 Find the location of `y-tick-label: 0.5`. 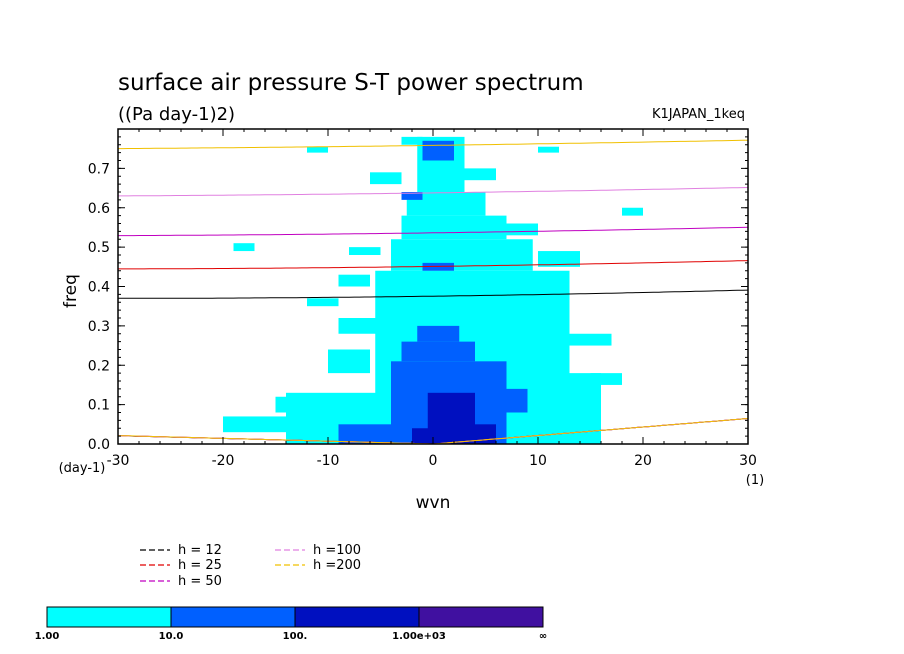

y-tick-label: 0.5 is located at coordinates (99, 248).